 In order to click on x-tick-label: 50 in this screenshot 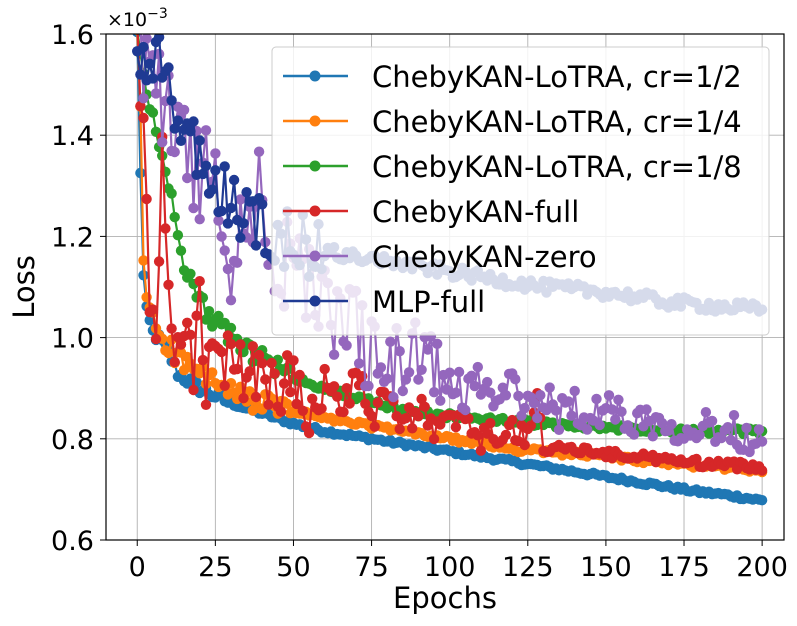, I will do `click(293, 567)`.